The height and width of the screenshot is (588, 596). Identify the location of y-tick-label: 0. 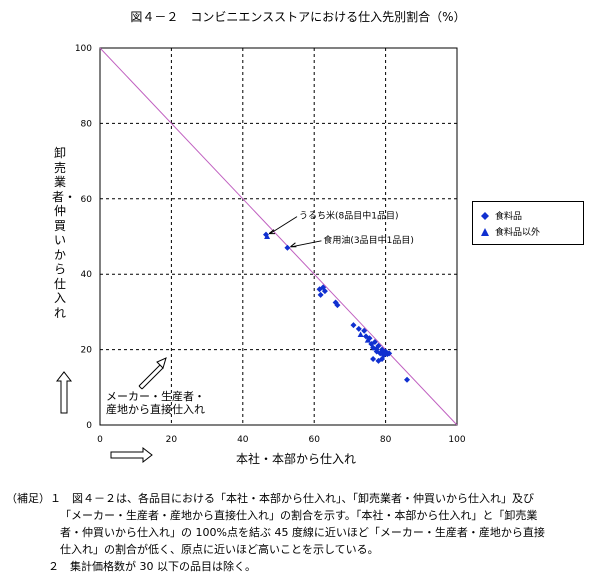
(89, 426).